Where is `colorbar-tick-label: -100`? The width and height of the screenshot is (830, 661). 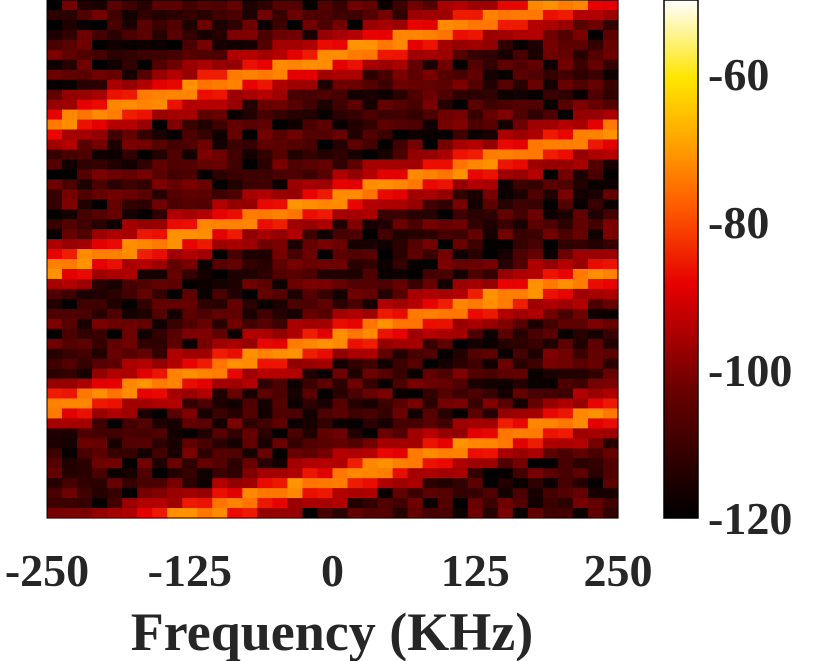 colorbar-tick-label: -100 is located at coordinates (750, 370).